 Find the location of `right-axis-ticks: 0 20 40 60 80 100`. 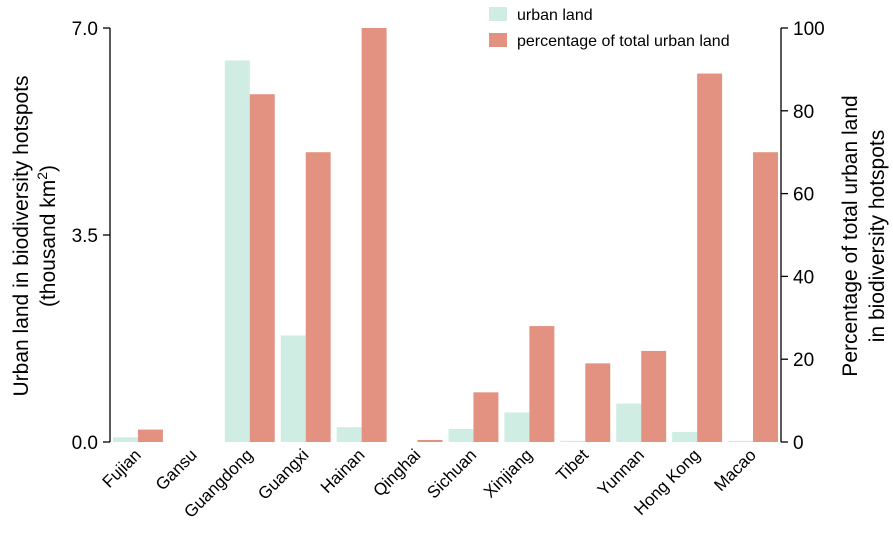

right-axis-ticks: 0 20 40 60 80 100 is located at coordinates (803, 236).